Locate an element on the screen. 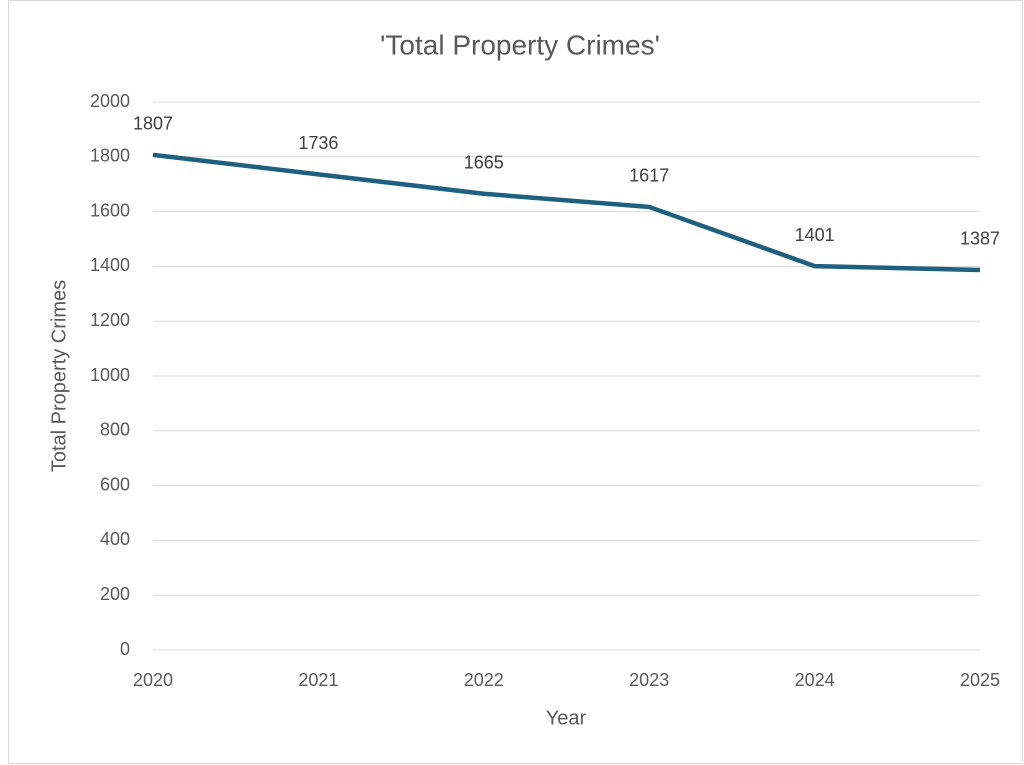 This screenshot has width=1024, height=765. line-series is located at coordinates (566, 212).